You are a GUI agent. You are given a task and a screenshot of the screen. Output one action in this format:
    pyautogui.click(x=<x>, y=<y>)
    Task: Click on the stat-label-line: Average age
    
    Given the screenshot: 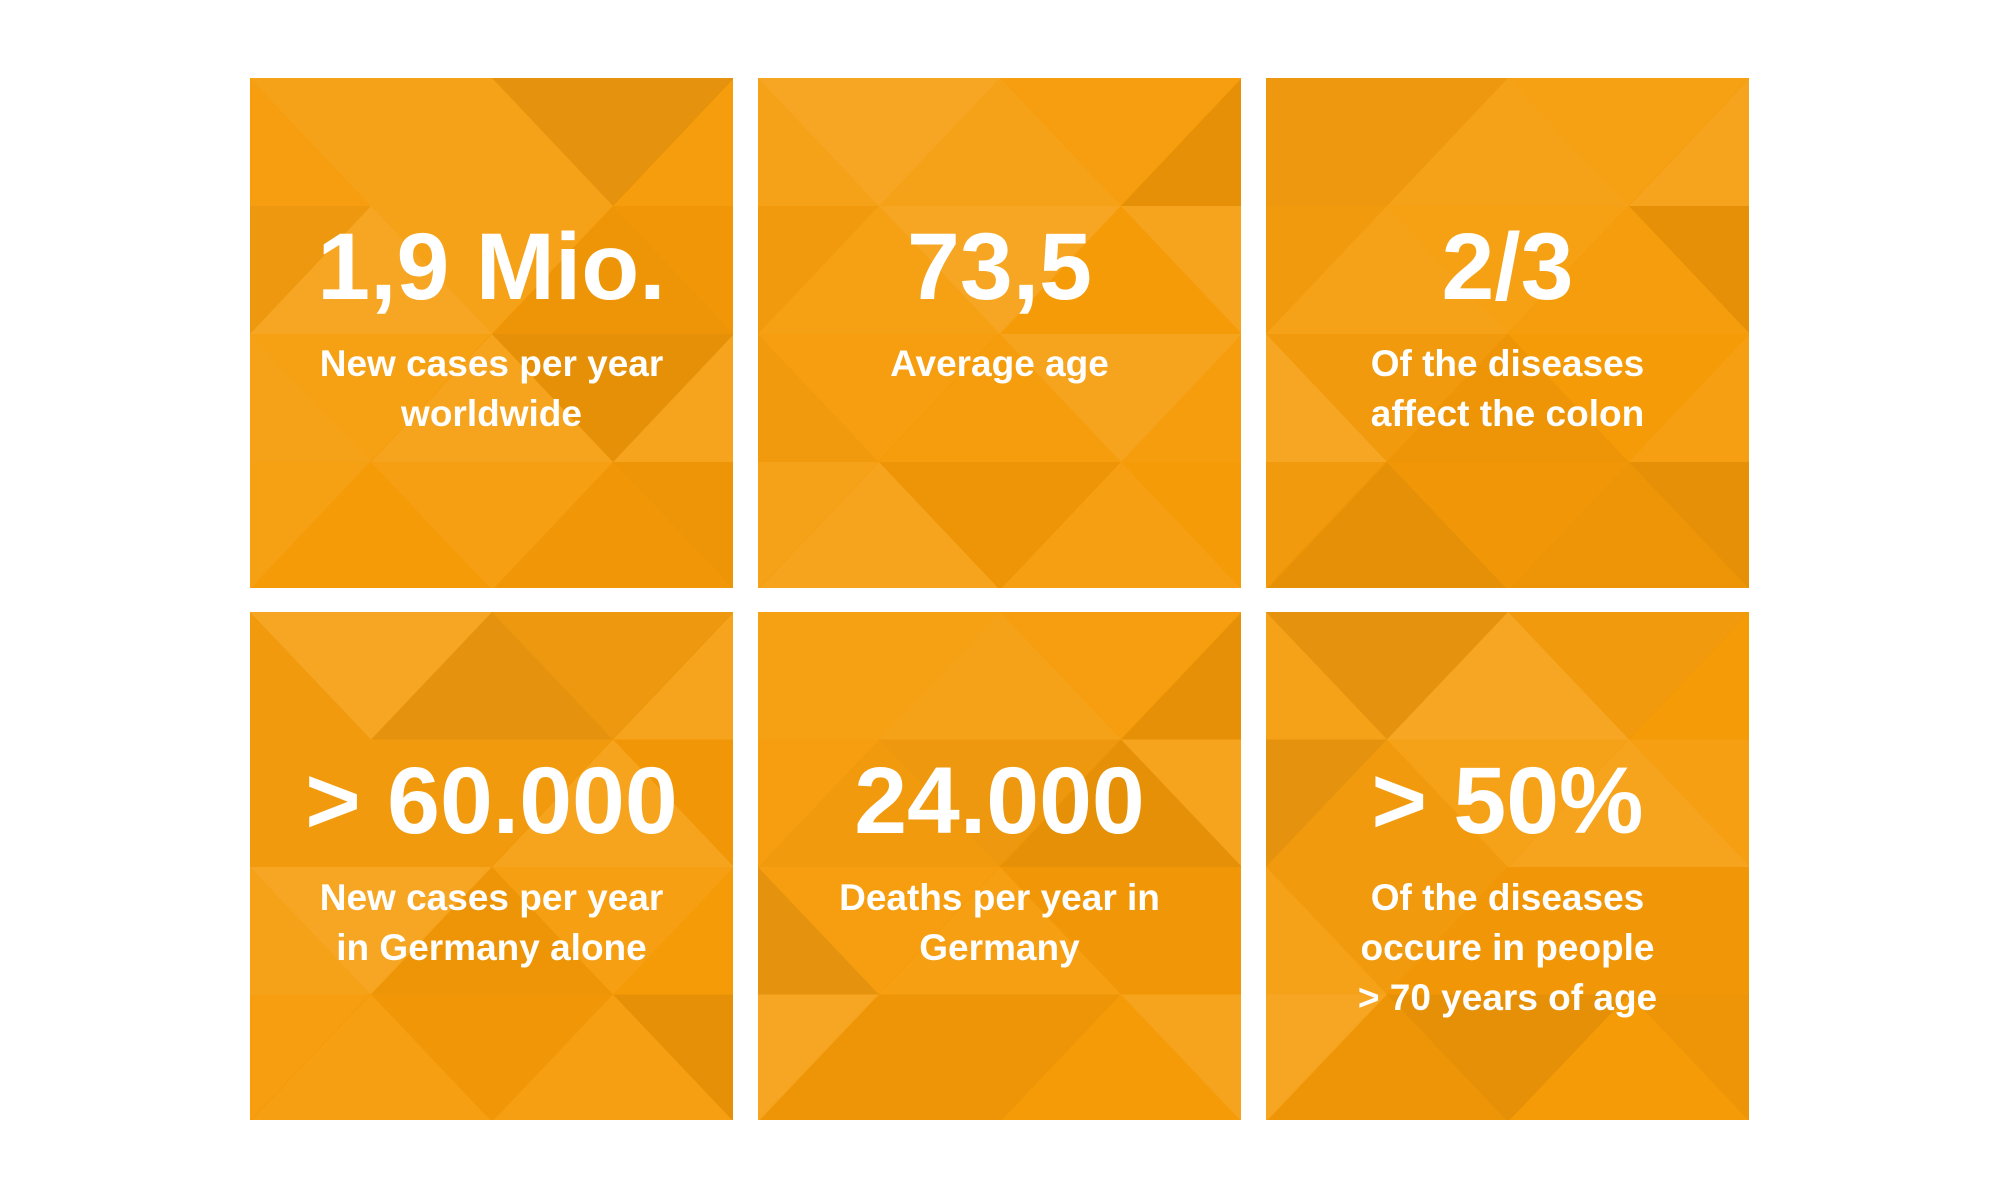 What is the action you would take?
    pyautogui.click(x=999, y=363)
    